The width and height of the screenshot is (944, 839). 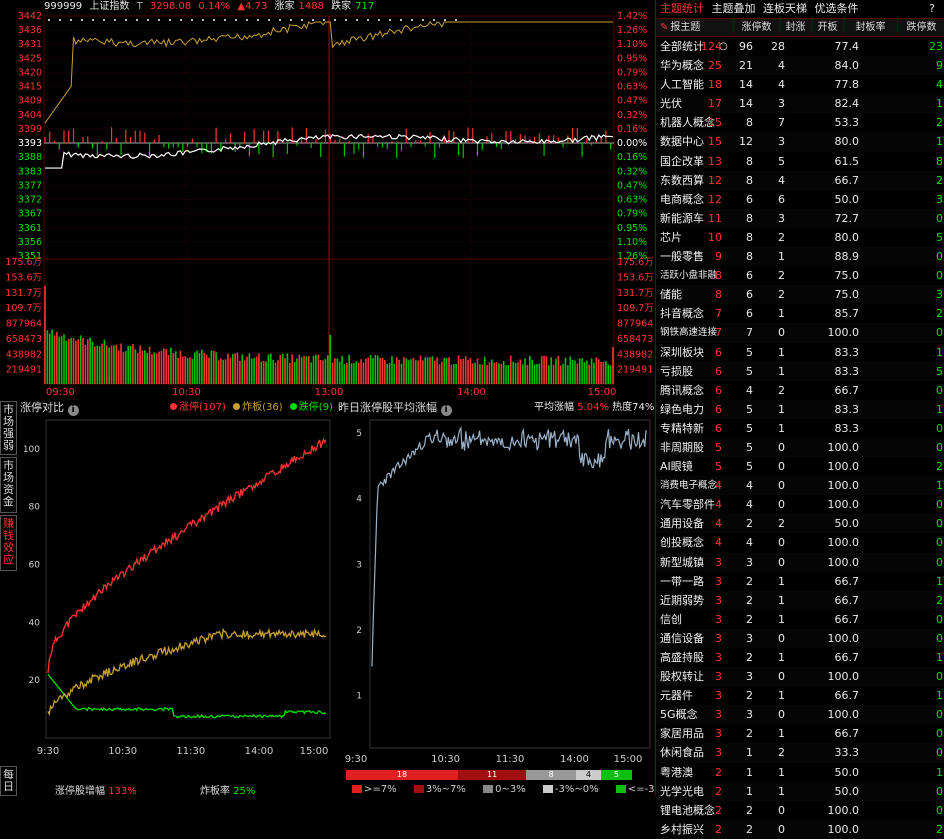 I want to click on tab-daily: 每日, so click(x=8, y=781).